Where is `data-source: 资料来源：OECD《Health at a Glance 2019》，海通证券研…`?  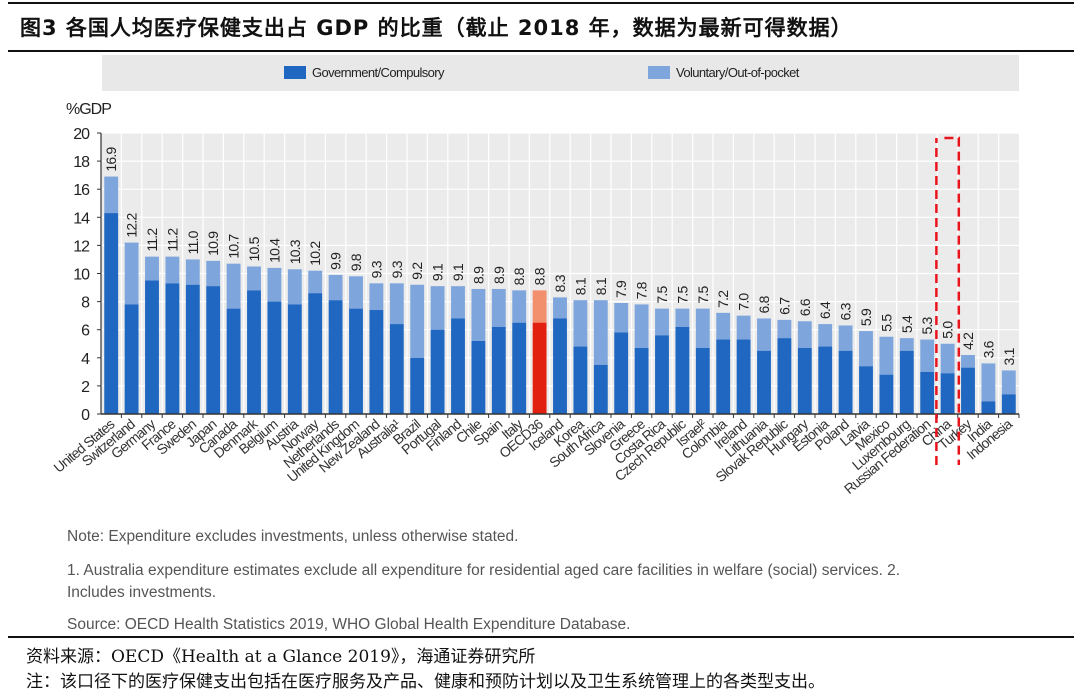
data-source: 资料来源：OECD《Health at a Glance 2019》，海通证券研… is located at coordinates (281, 657).